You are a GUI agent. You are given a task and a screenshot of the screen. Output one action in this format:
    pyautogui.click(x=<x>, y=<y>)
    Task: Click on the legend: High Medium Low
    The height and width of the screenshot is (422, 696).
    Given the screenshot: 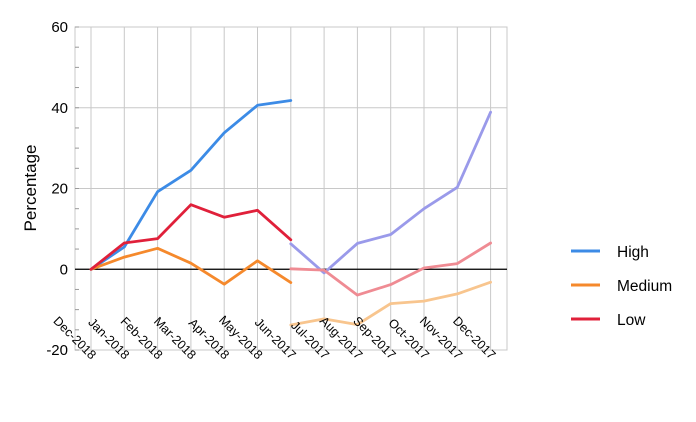 What is the action you would take?
    pyautogui.click(x=621, y=286)
    